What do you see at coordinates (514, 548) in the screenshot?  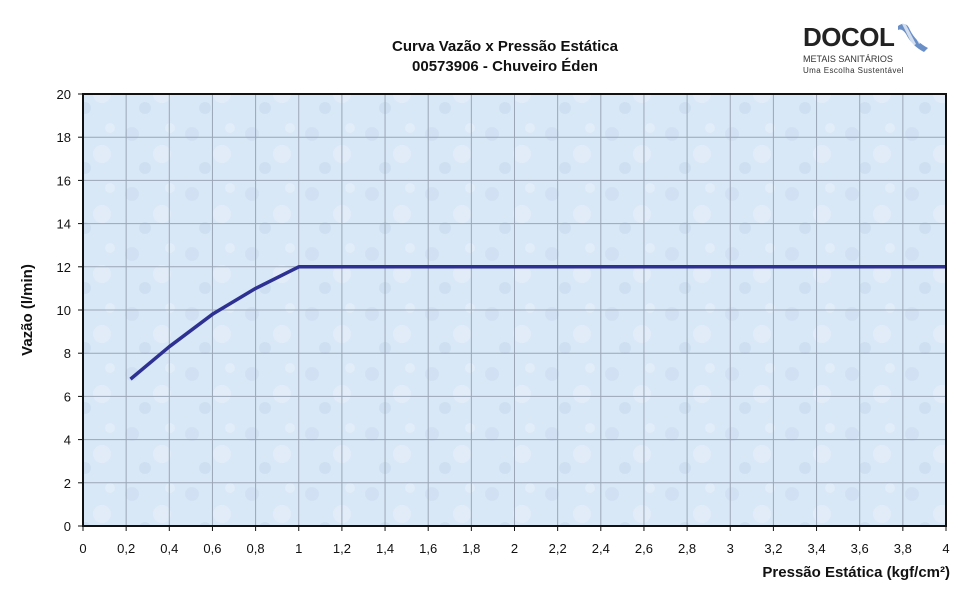 I see `x-tick-label: 2` at bounding box center [514, 548].